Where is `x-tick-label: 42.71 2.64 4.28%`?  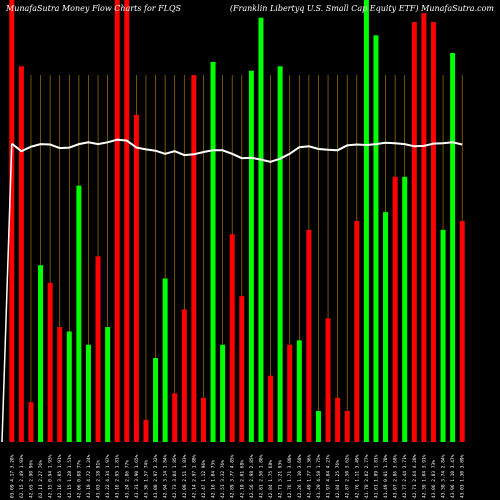
x-tick-label: 42.71 2.64 4.28% is located at coordinates (415, 476).